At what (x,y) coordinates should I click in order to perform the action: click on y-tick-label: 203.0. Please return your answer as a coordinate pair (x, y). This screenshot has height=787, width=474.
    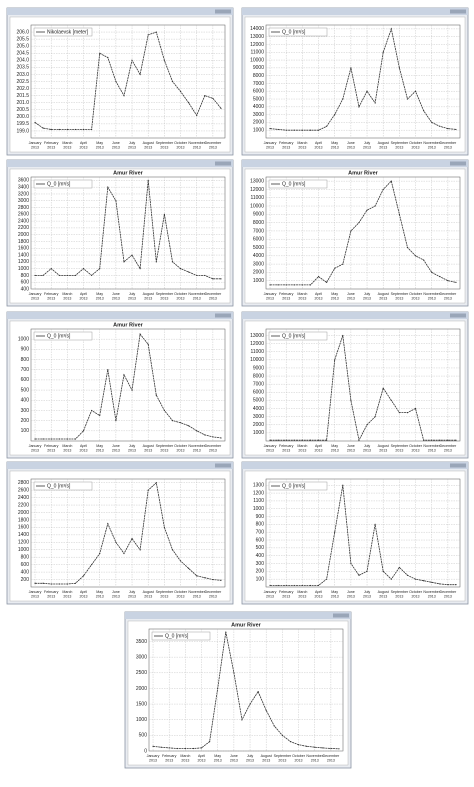
    Looking at the image, I should click on (22, 75).